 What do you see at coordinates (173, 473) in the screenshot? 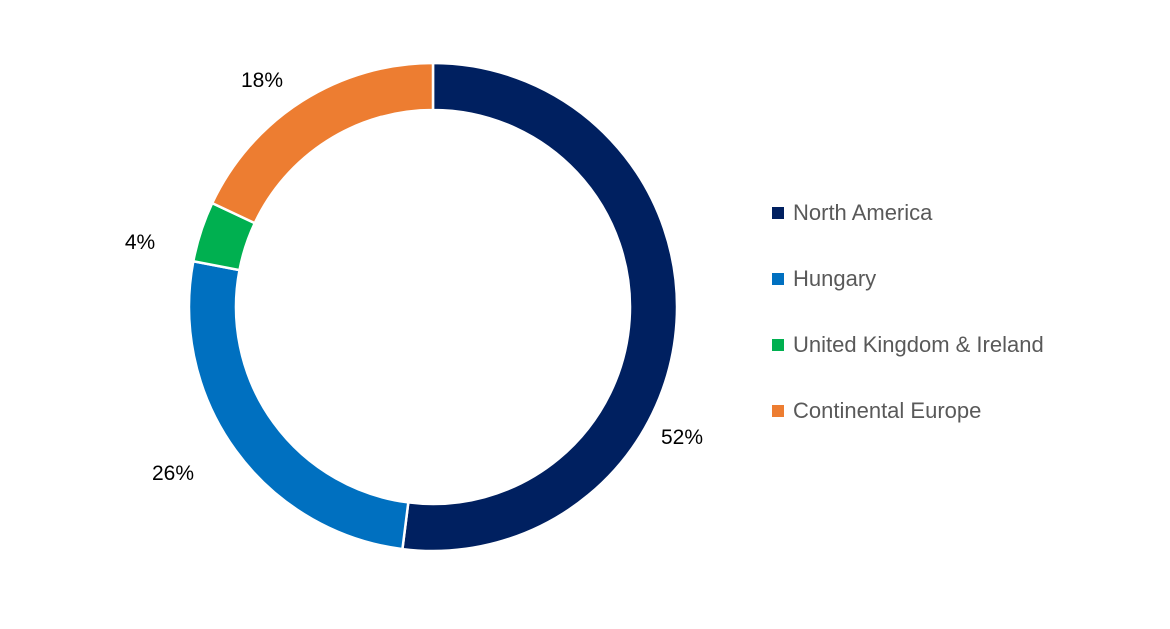
I see `data-label: 26%` at bounding box center [173, 473].